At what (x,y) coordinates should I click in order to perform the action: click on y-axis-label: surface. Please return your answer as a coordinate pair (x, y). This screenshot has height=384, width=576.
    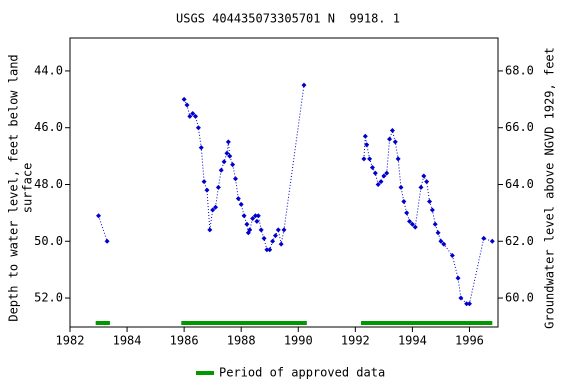
    Looking at the image, I should click on (28, 188).